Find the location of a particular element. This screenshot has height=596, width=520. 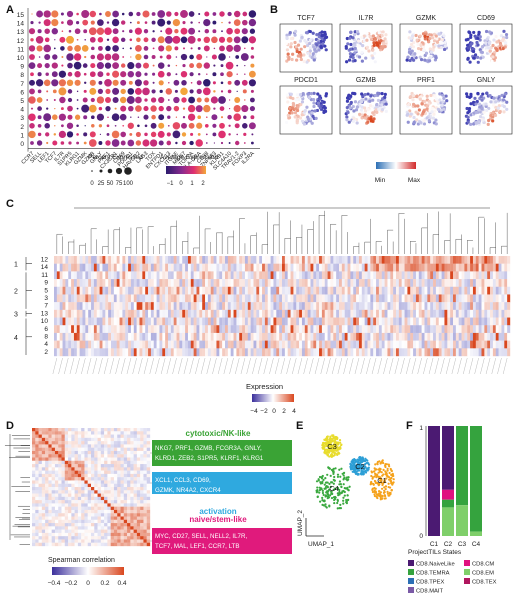

panel-label-b: B is located at coordinates (274, 10).